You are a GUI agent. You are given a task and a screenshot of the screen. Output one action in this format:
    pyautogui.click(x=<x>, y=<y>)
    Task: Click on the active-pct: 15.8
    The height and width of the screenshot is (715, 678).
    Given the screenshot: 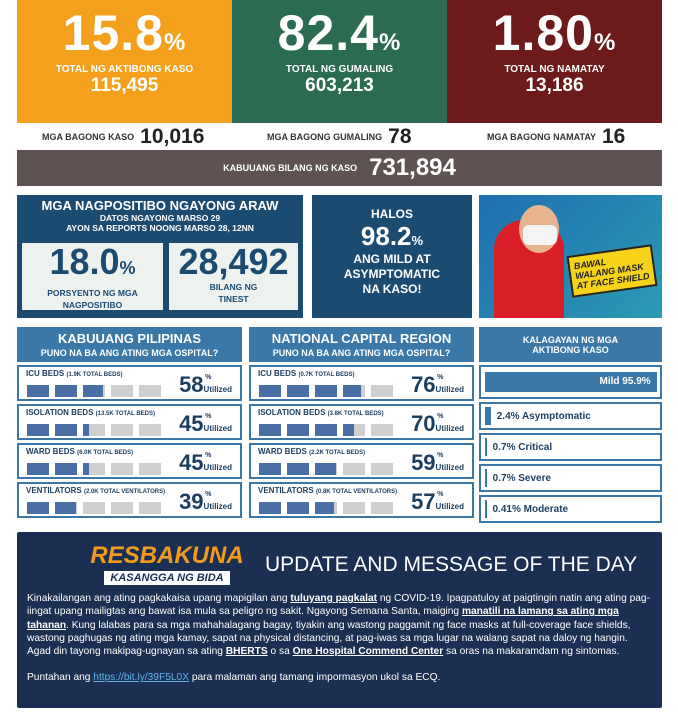 What is the action you would take?
    pyautogui.click(x=113, y=33)
    